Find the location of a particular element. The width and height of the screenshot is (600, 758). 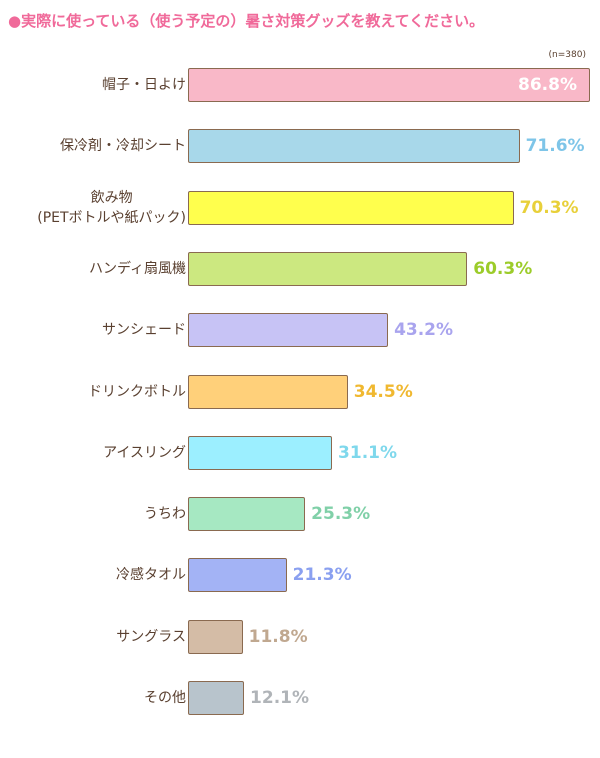

category-label: 保冷剤・冷却シート is located at coordinates (123, 146).